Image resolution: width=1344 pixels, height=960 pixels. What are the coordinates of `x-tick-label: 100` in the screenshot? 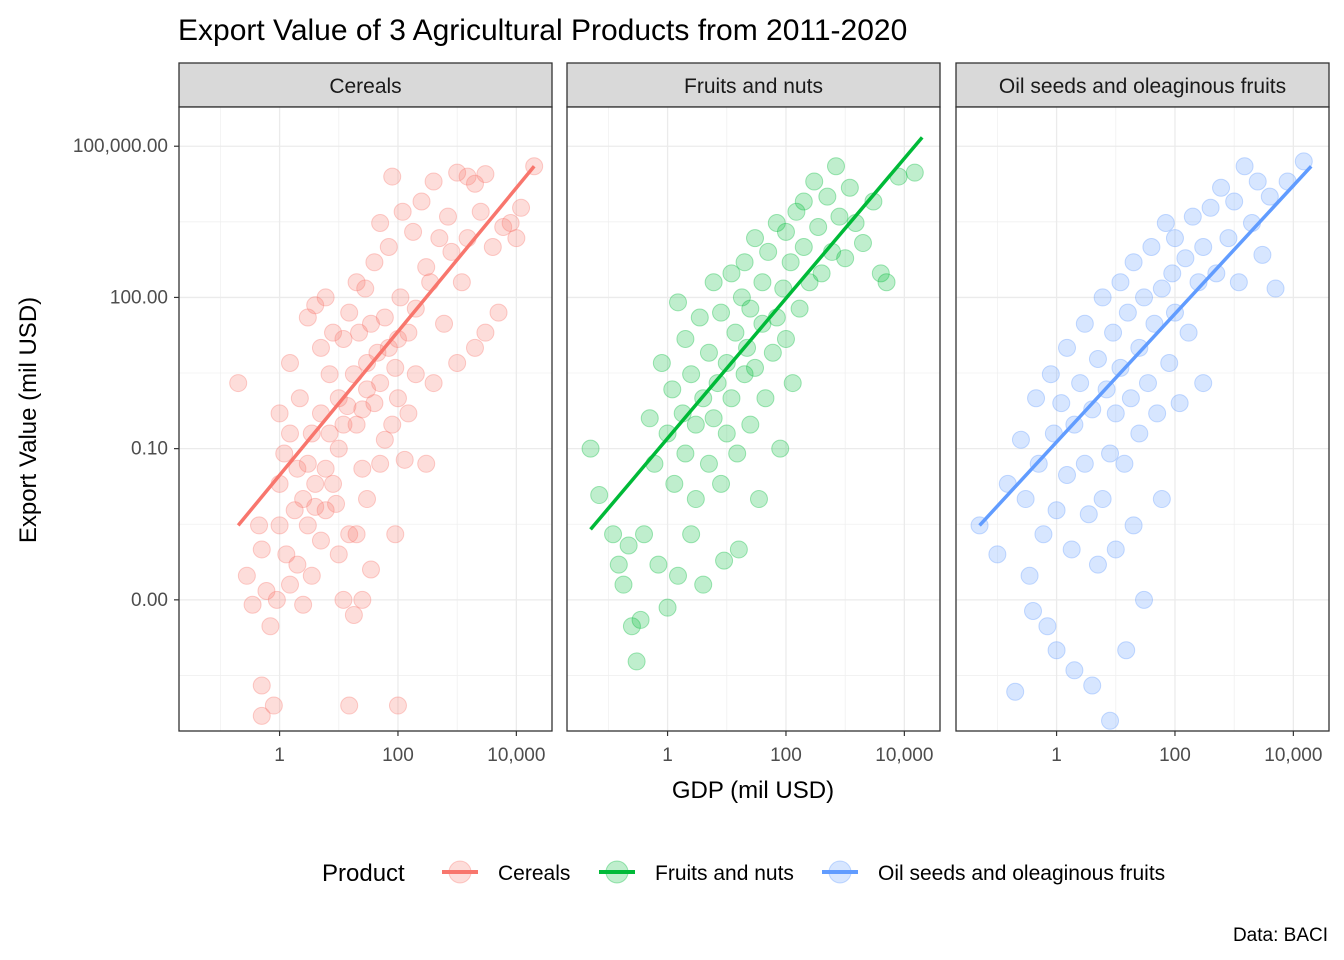 It's located at (786, 755).